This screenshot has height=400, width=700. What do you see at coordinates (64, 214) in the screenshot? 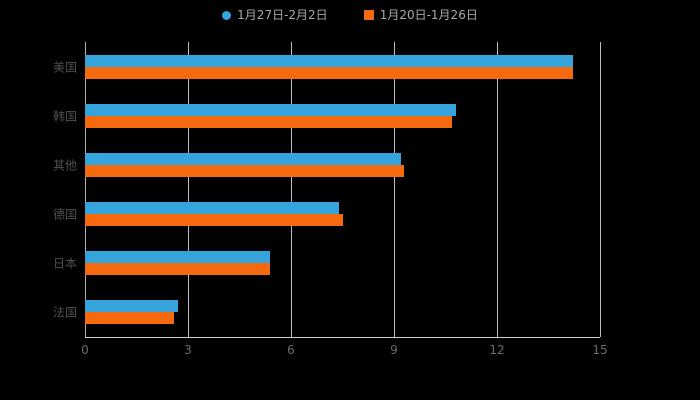
I see `y-axis-label: 德国` at bounding box center [64, 214].